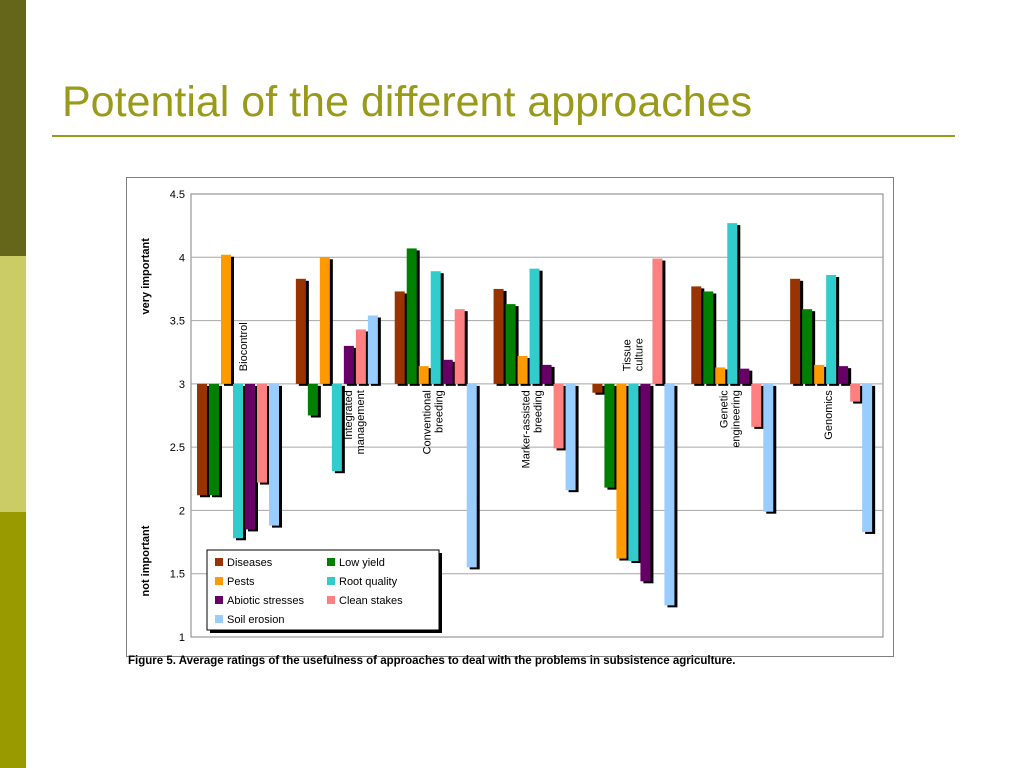 The width and height of the screenshot is (1024, 768). I want to click on category-label: culture, so click(639, 354).